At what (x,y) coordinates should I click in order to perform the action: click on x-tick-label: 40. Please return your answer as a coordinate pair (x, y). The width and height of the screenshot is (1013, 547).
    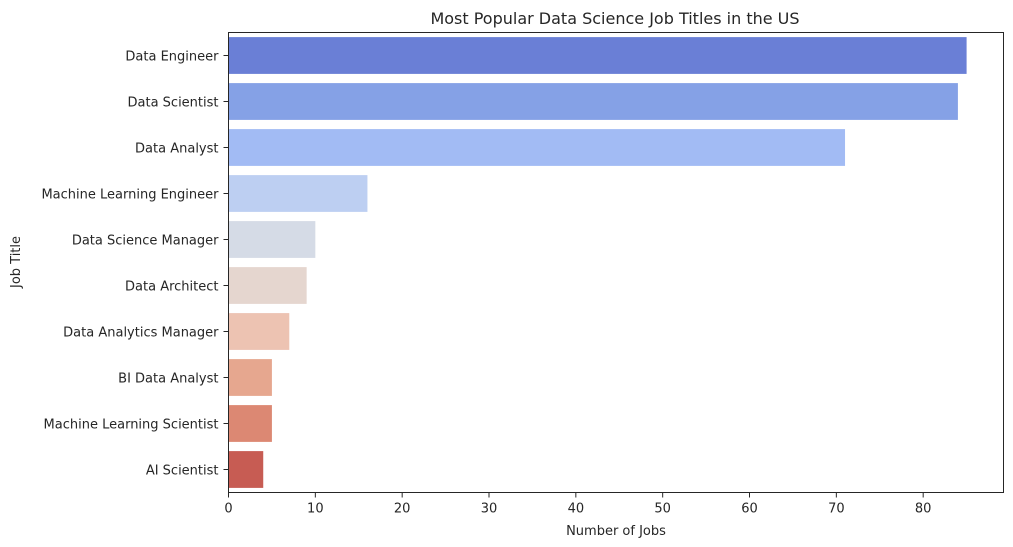
    Looking at the image, I should click on (576, 509).